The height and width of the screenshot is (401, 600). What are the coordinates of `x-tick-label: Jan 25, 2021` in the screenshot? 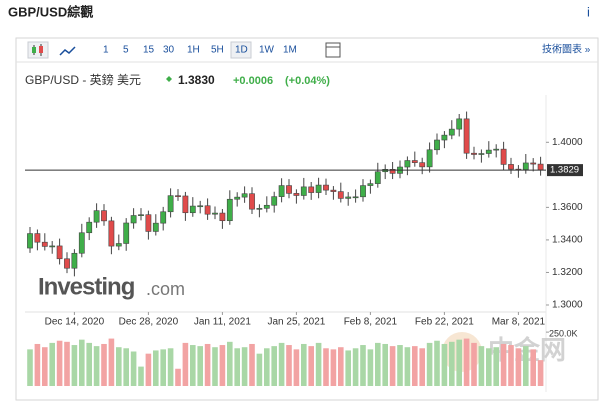 It's located at (296, 322).